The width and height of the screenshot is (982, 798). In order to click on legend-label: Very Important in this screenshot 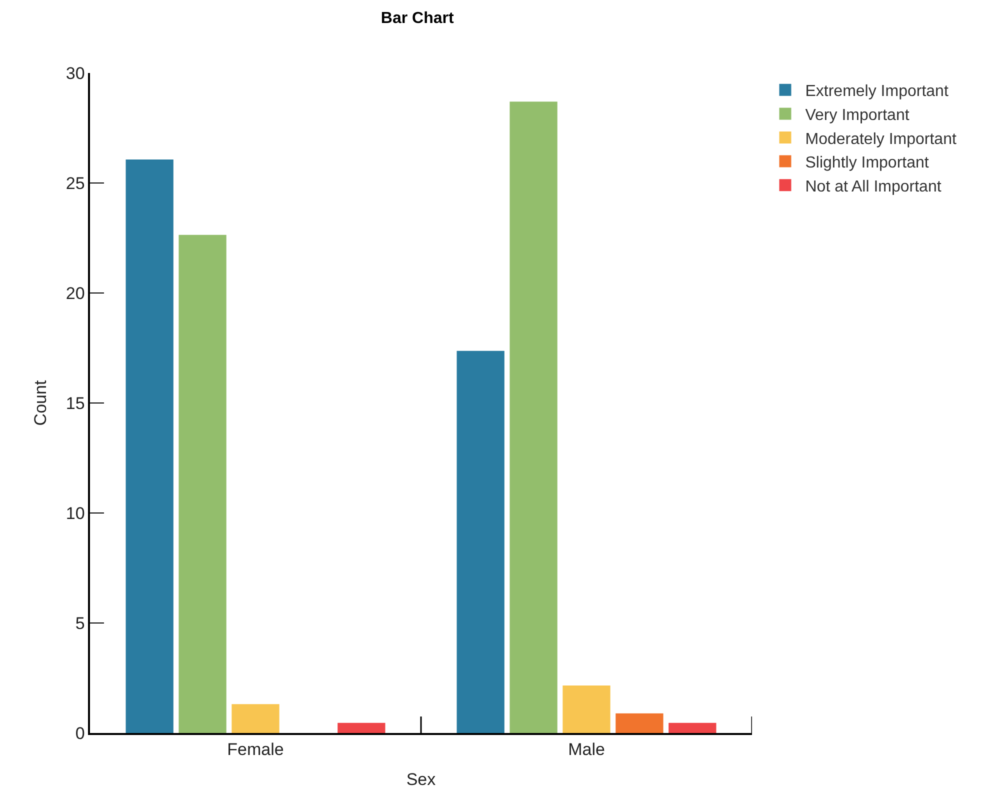, I will do `click(857, 115)`.